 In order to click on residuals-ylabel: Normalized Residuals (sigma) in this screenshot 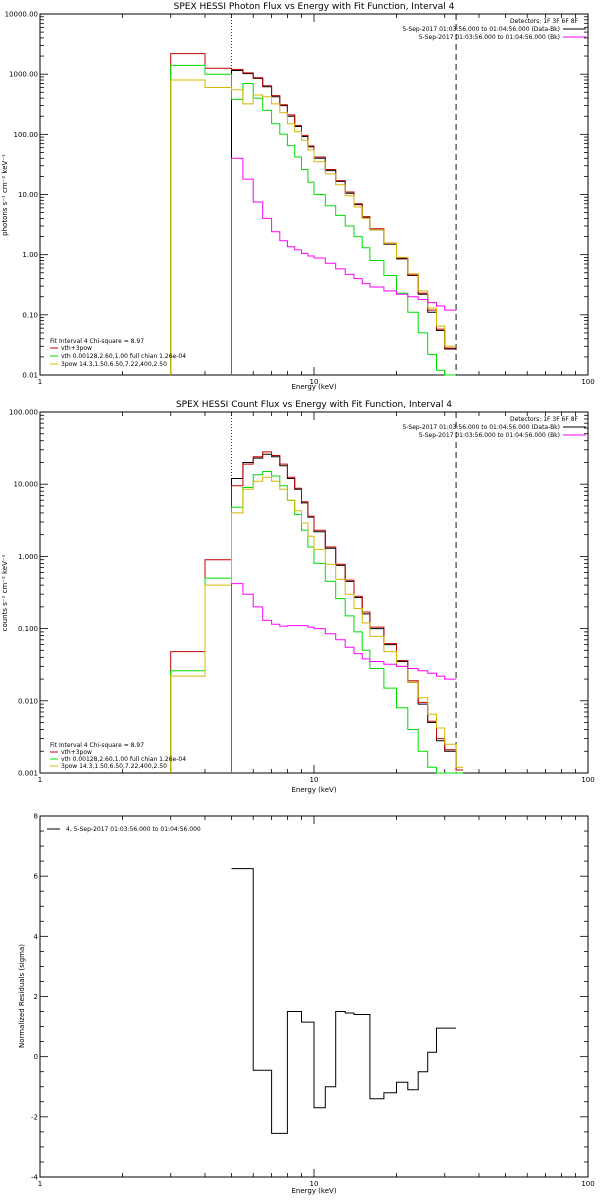, I will do `click(22, 996)`.